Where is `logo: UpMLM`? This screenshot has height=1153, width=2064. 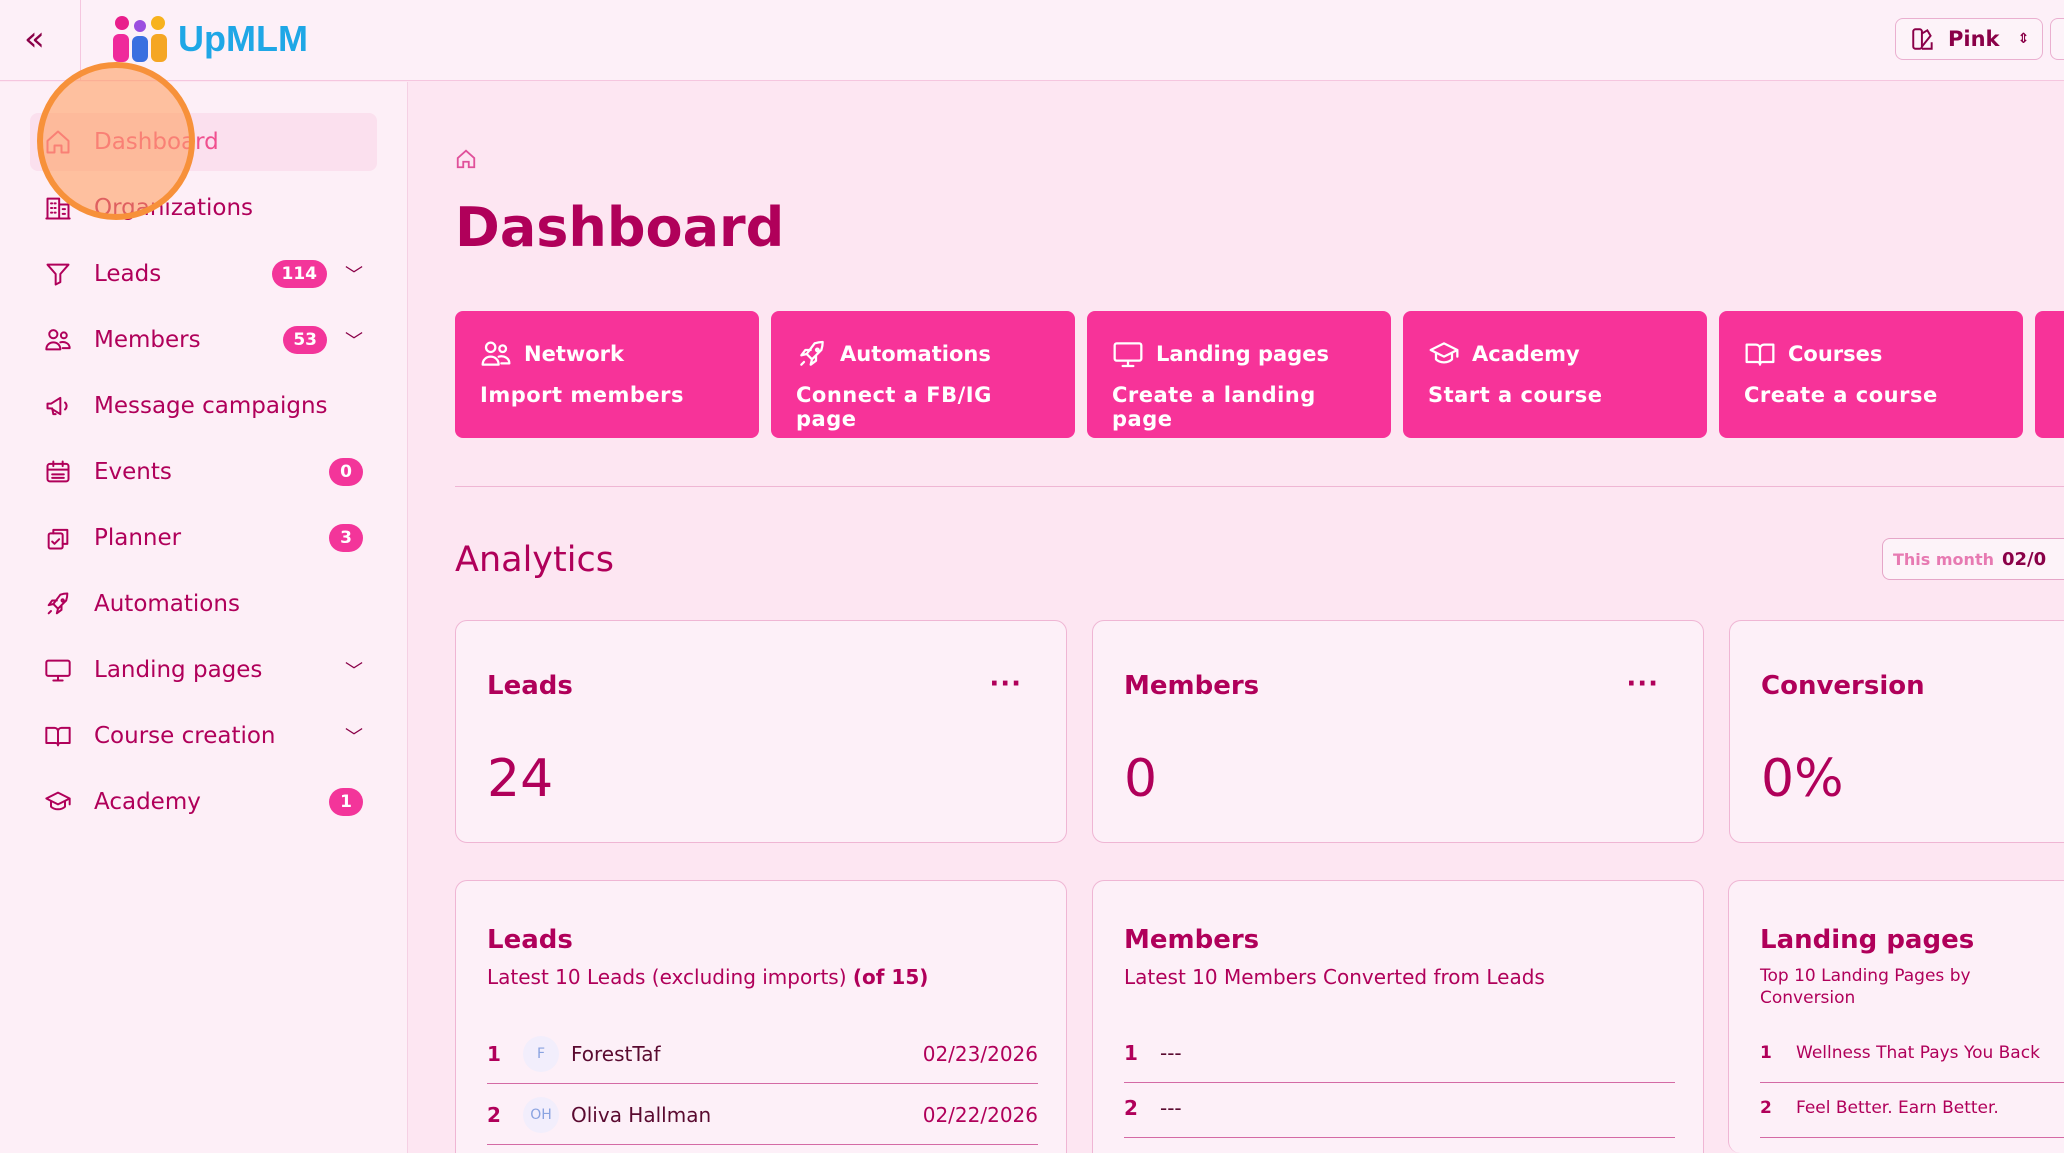 logo: UpMLM is located at coordinates (209, 39).